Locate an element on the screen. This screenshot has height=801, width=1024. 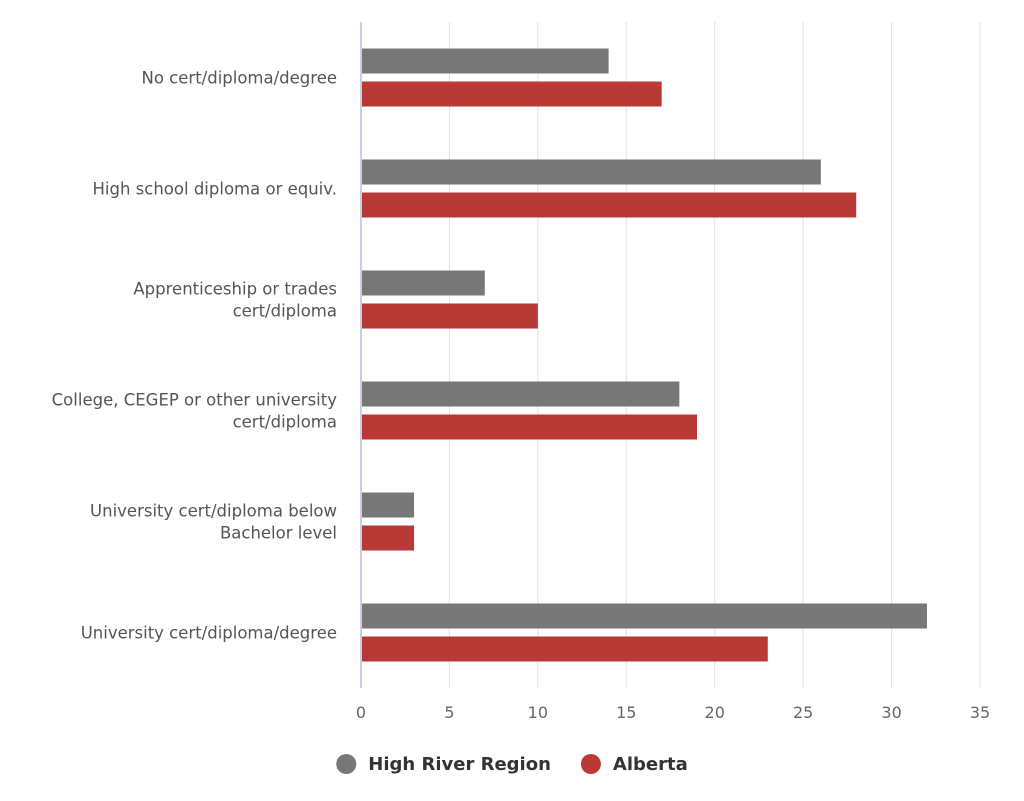
category-label: University cert/diploma/degree is located at coordinates (209, 633).